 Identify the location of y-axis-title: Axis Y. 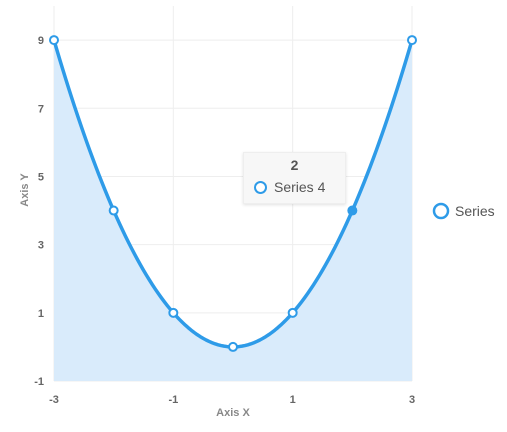
(25, 190).